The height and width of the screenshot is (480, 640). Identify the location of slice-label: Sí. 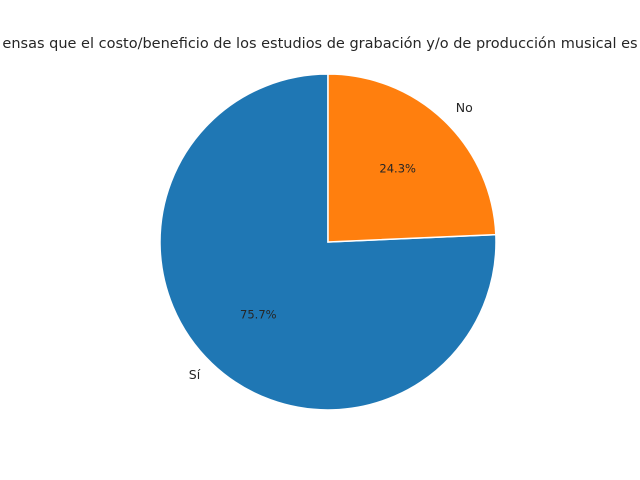
(195, 374).